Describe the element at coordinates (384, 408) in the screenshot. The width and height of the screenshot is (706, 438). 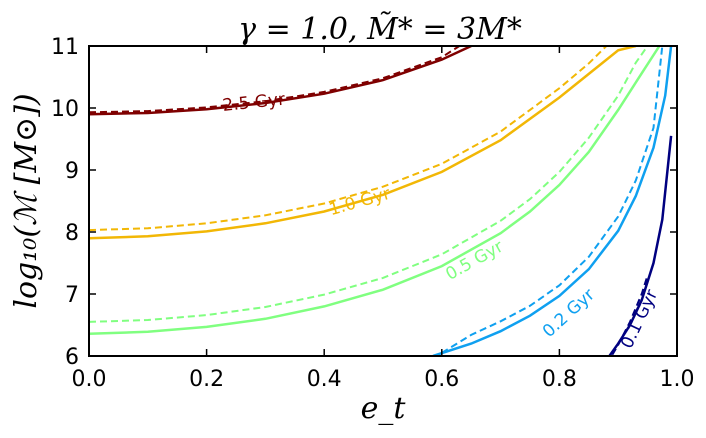
I see `x-axis-label: e_t` at that location.